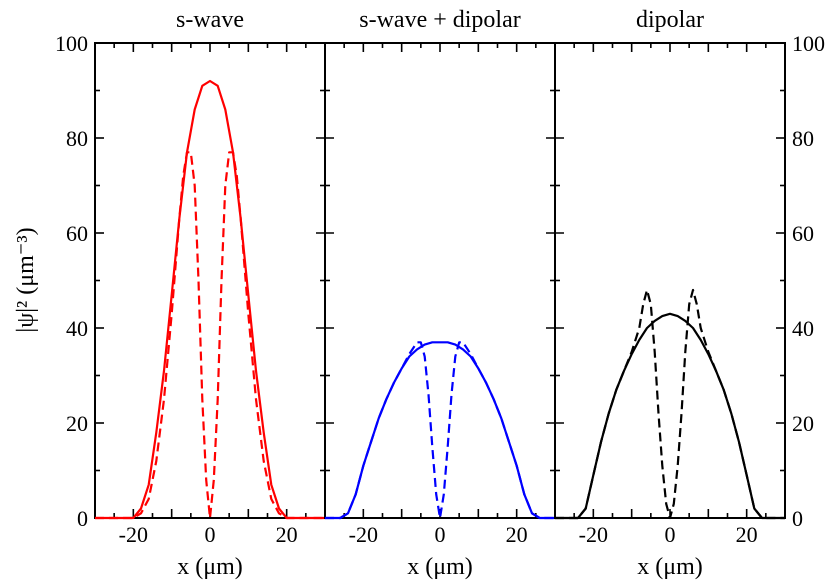 The height and width of the screenshot is (582, 830). Describe the element at coordinates (803, 423) in the screenshot. I see `y-tick-label-right: 20` at that location.